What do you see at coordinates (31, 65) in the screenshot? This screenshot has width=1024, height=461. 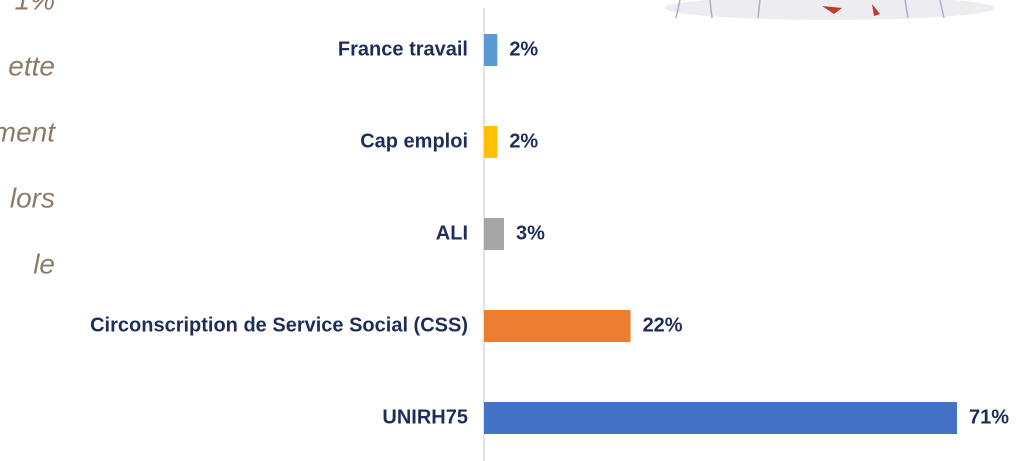 I see `side-text: ette` at bounding box center [31, 65].